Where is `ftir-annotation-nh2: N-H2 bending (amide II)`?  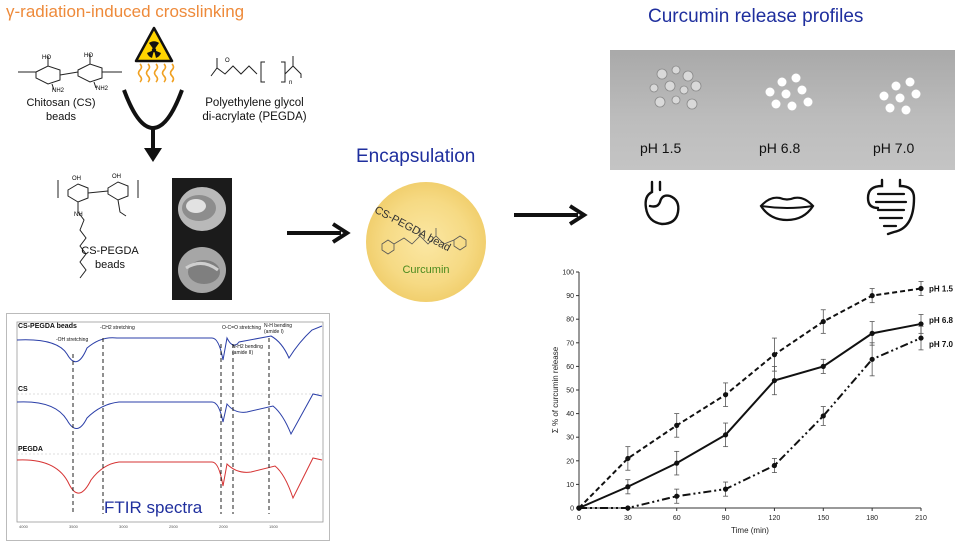
ftir-annotation-nh2: N-H2 bending (amide II) is located at coordinates (247, 350).